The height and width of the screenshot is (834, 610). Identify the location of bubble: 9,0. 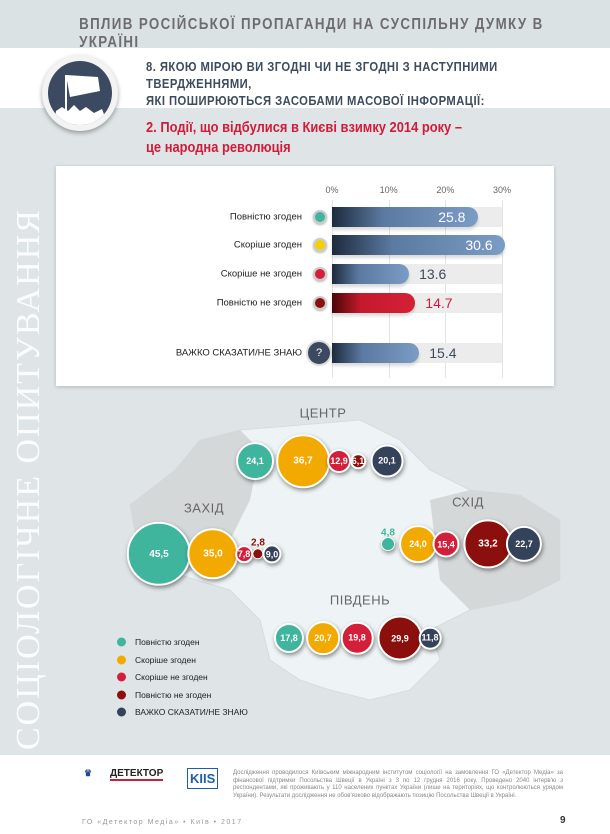
(272, 554).